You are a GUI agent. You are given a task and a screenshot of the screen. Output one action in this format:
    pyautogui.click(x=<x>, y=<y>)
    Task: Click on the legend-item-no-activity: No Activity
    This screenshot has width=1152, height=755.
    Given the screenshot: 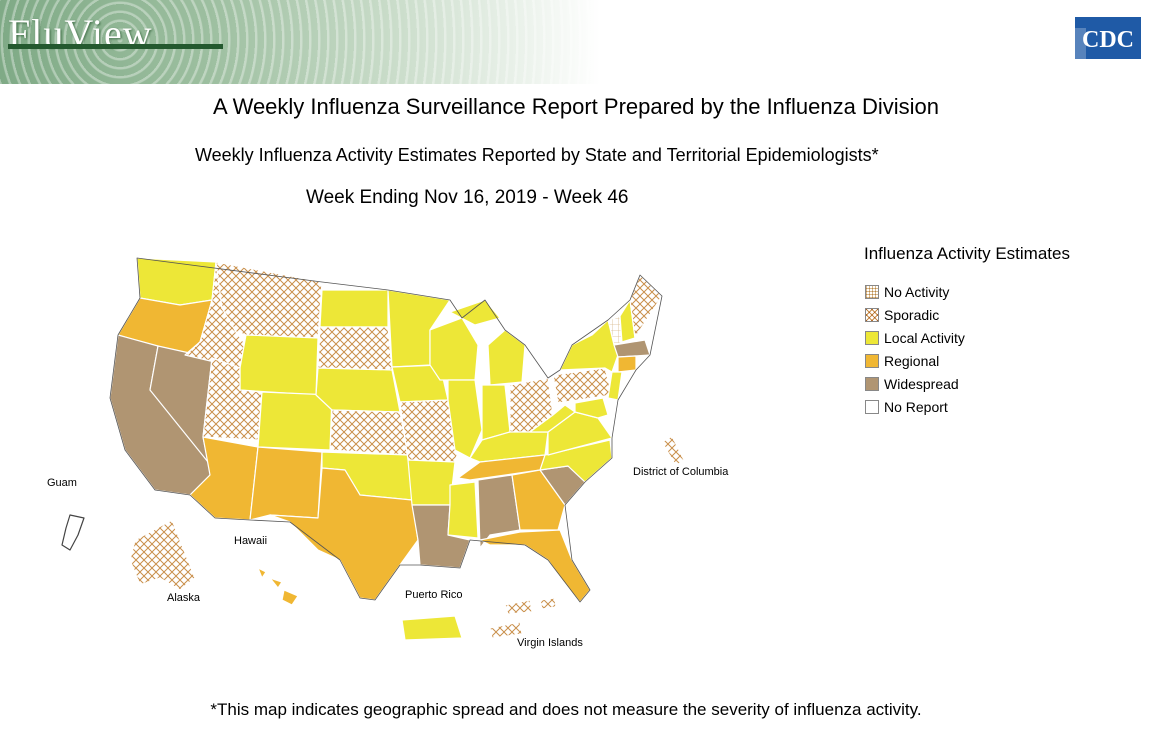 What is the action you would take?
    pyautogui.click(x=907, y=292)
    